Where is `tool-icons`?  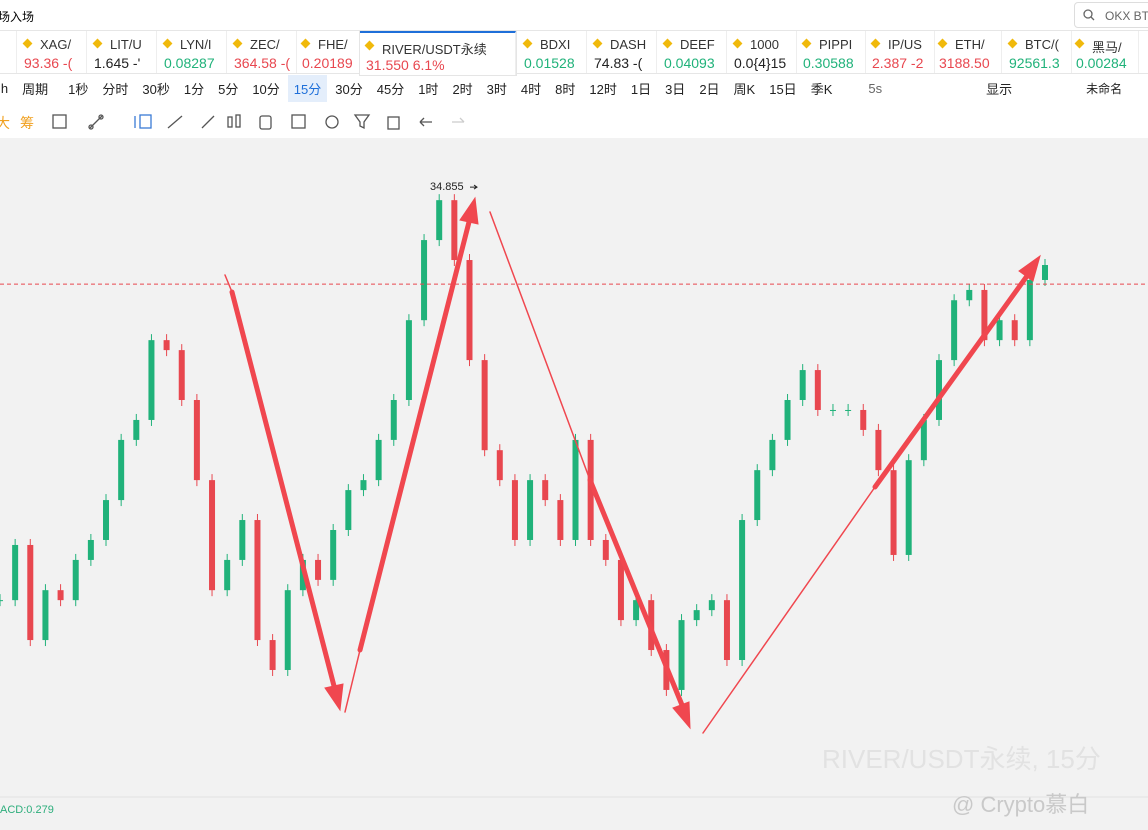
tool-icons is located at coordinates (260, 122).